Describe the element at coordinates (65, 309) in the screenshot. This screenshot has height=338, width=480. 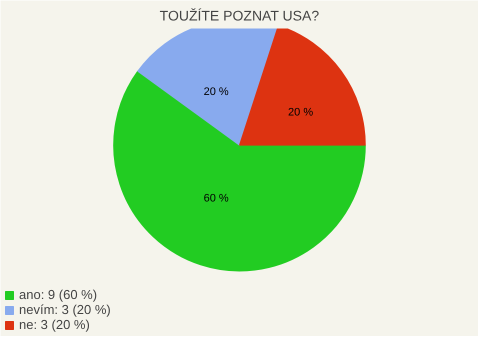
I see `legend-label: nevím: 3 (20 %)` at that location.